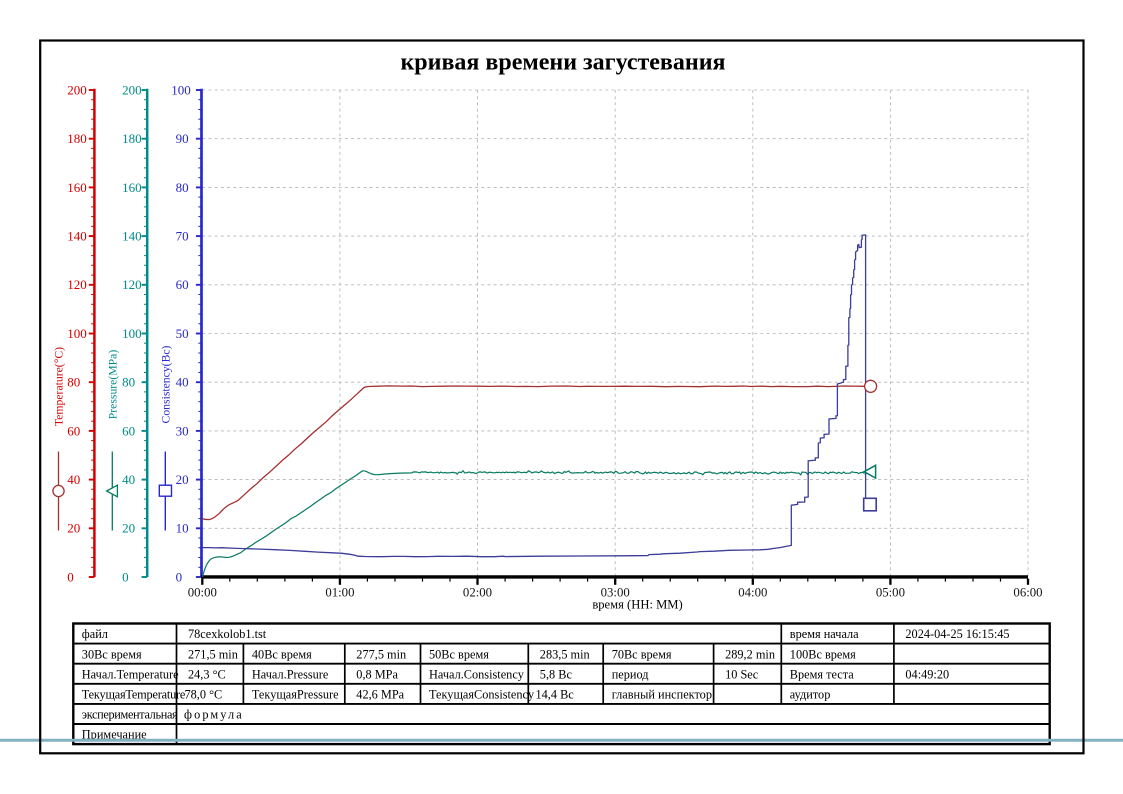 The height and width of the screenshot is (794, 1123). I want to click on svg-text: 02:00, so click(477, 593).